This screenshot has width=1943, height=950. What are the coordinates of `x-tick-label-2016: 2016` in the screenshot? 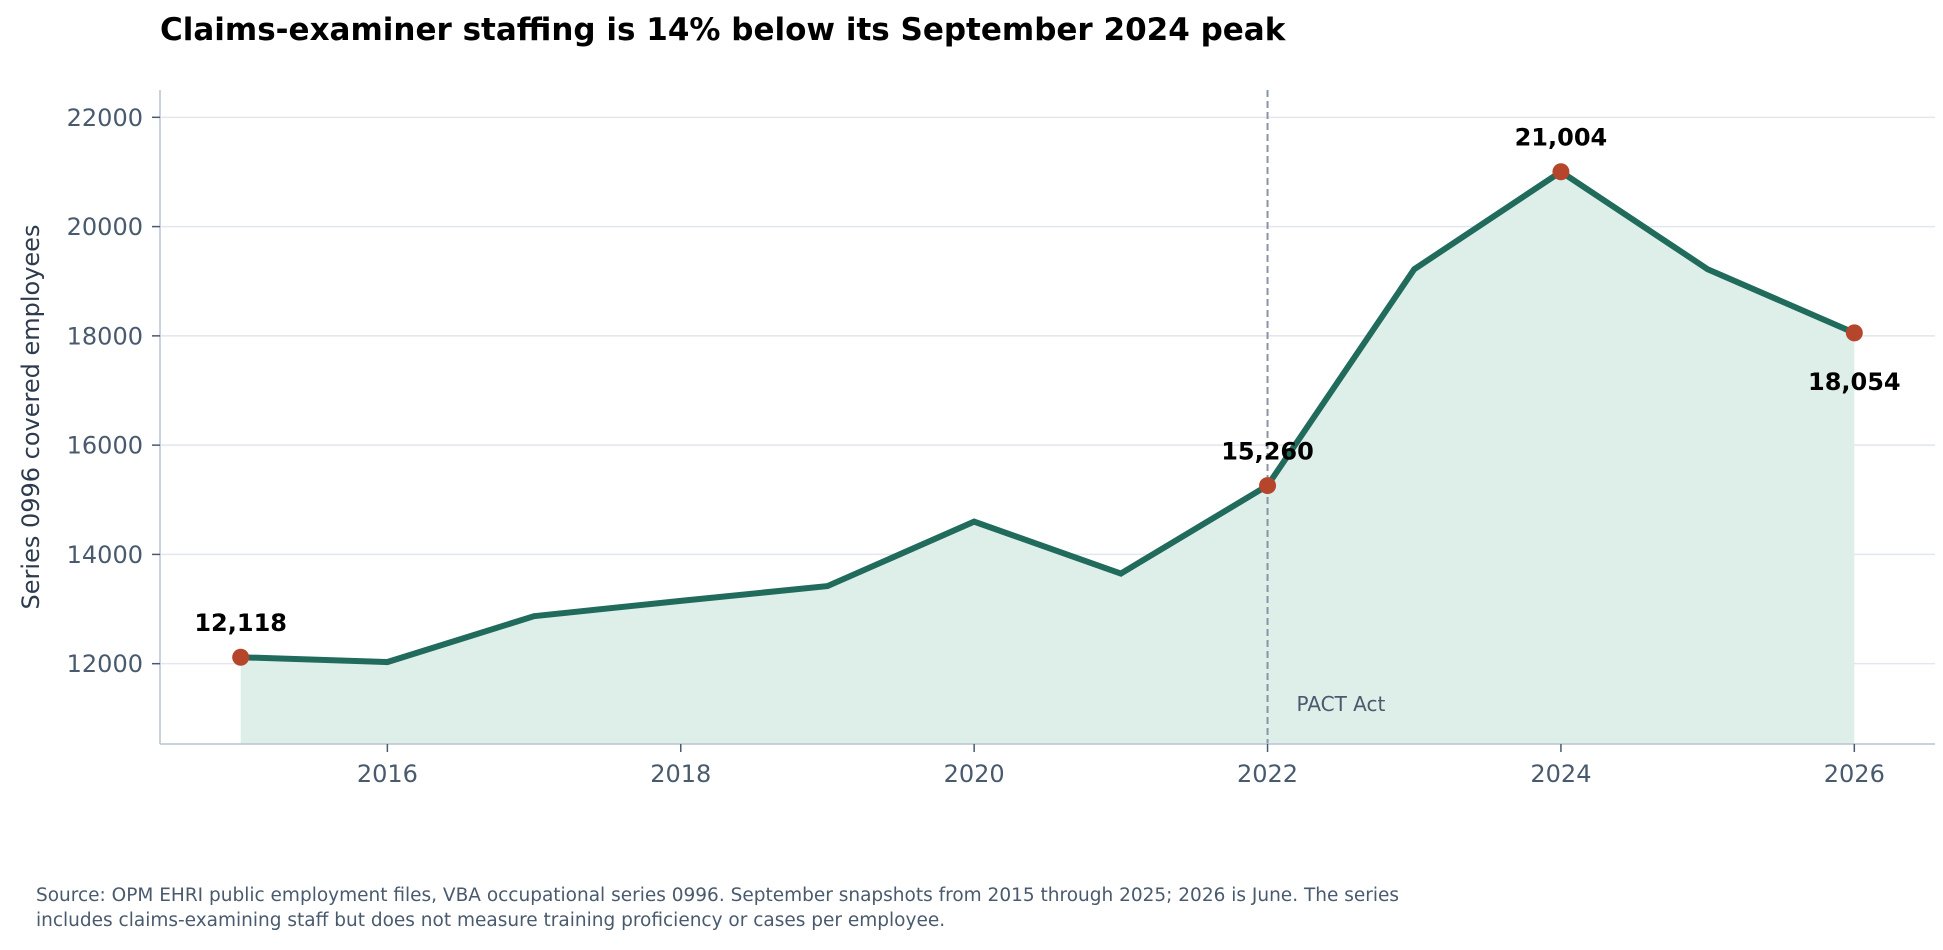 It's located at (387, 774).